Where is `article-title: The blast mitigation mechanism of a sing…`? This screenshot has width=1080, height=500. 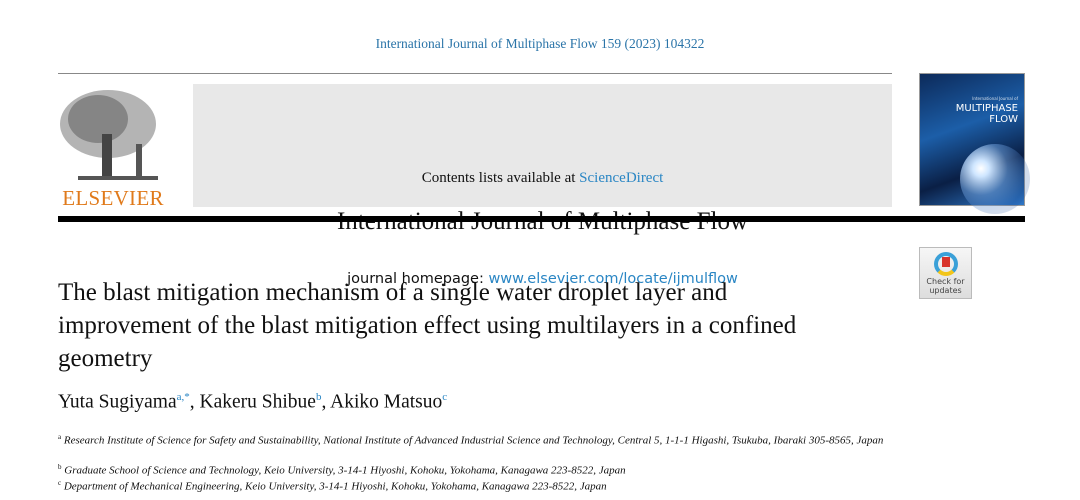
article-title: The blast mitigation mechanism of a sing… is located at coordinates (427, 325).